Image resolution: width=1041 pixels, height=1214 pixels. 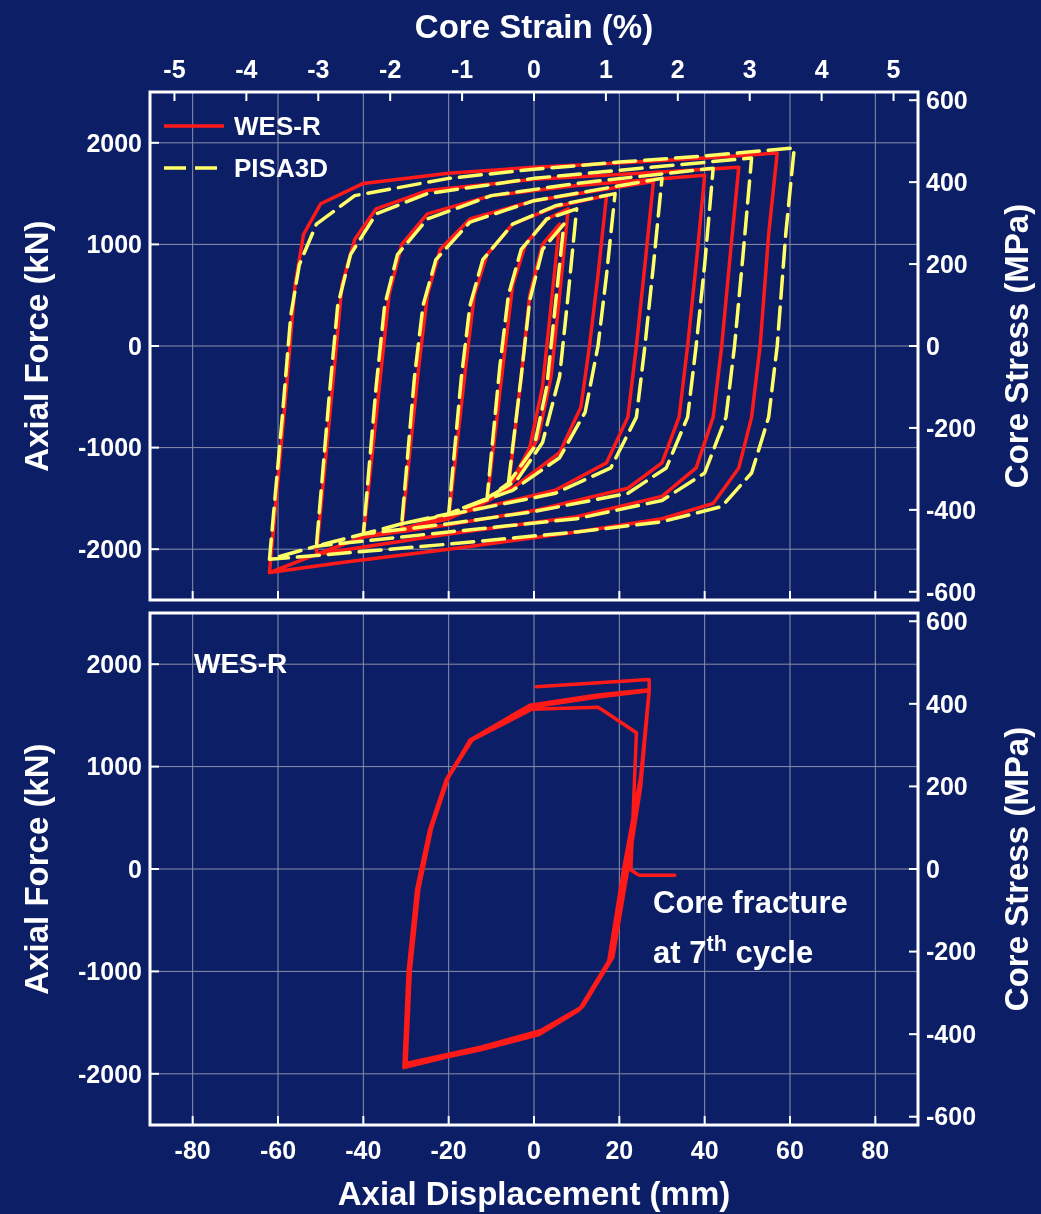 I want to click on annotation: Core fracture at 7$^{th}$ cycle, so click(x=750, y=927).